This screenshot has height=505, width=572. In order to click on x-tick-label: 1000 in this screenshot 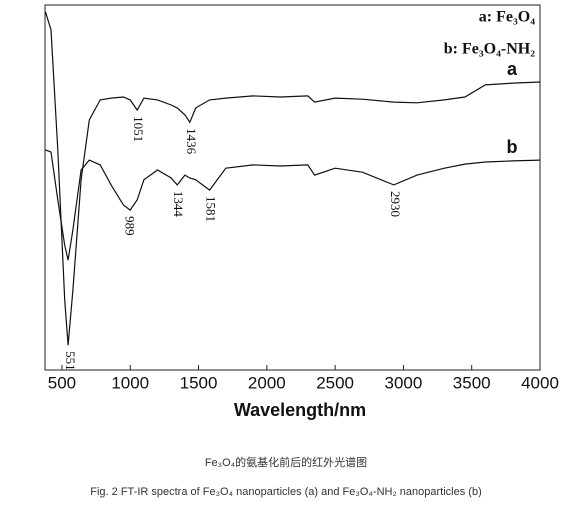, I will do `click(130, 382)`.